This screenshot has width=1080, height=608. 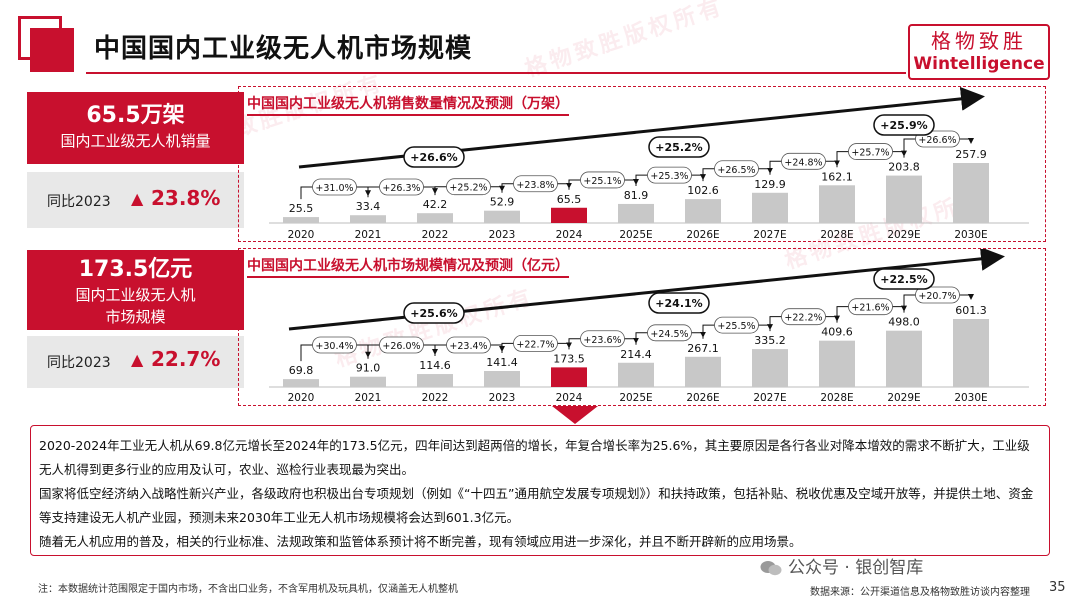 What do you see at coordinates (502, 362) in the screenshot?
I see `bar-value-label: 141.4` at bounding box center [502, 362].